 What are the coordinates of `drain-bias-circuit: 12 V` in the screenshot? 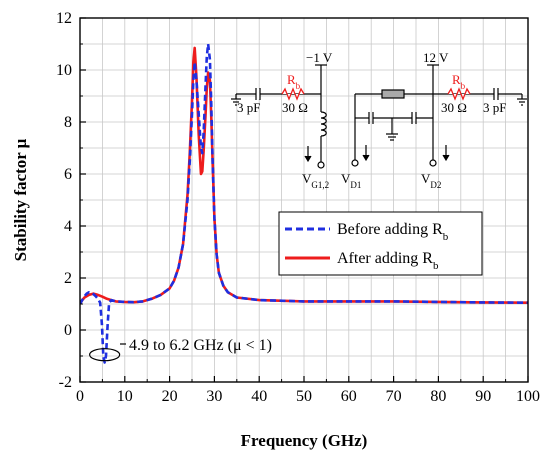 It's located at (439, 108).